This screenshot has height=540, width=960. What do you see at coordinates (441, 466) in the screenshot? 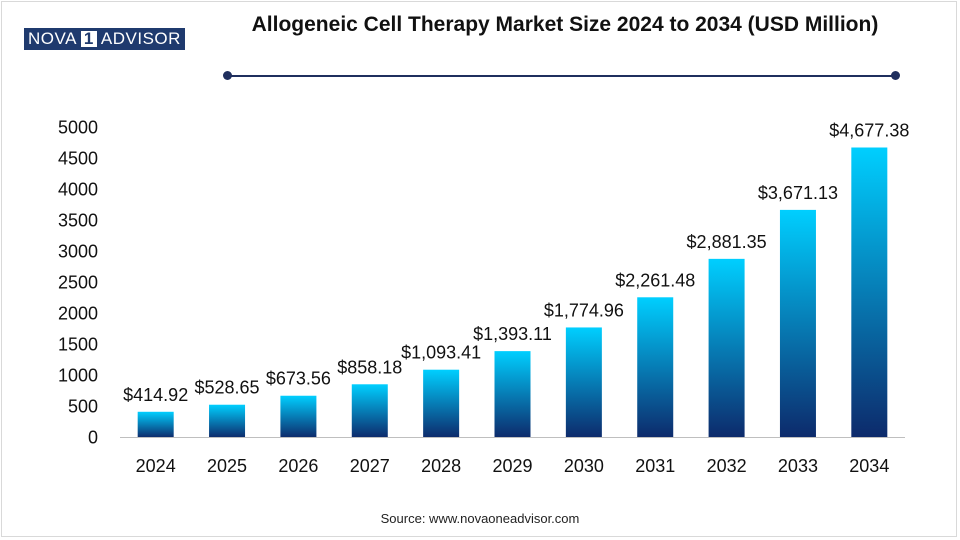
I see `x-tick-label: 2028` at bounding box center [441, 466].